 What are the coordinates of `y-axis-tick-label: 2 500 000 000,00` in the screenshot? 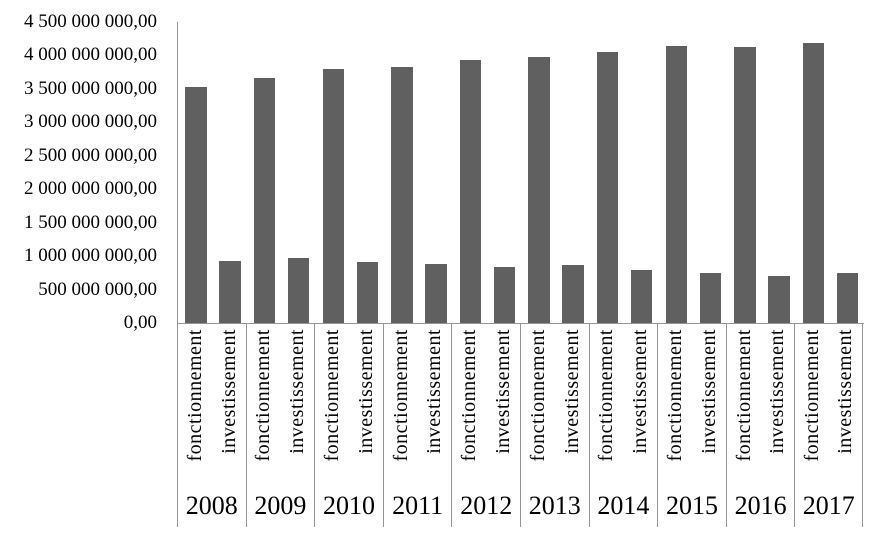 It's located at (90, 155).